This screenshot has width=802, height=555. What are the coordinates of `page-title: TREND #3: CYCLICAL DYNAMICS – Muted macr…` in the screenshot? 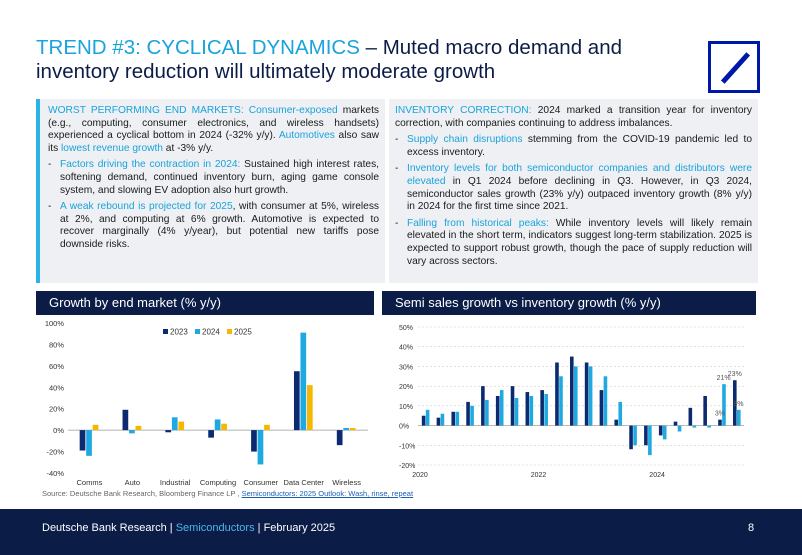 It's located at (356, 60).